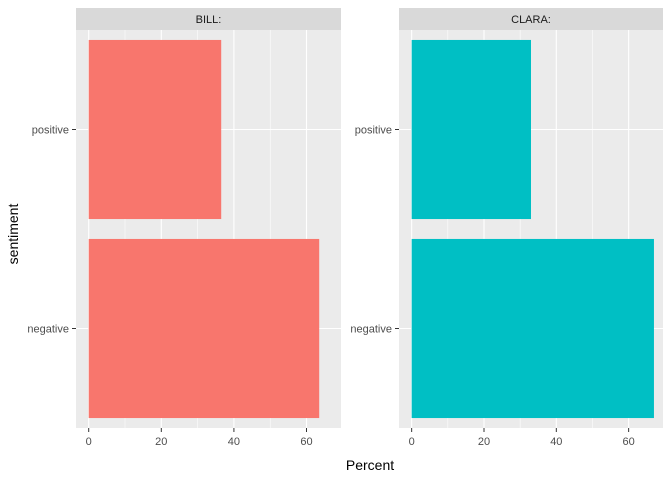 The image size is (672, 480). I want to click on x-axis-title: Percent, so click(370, 465).